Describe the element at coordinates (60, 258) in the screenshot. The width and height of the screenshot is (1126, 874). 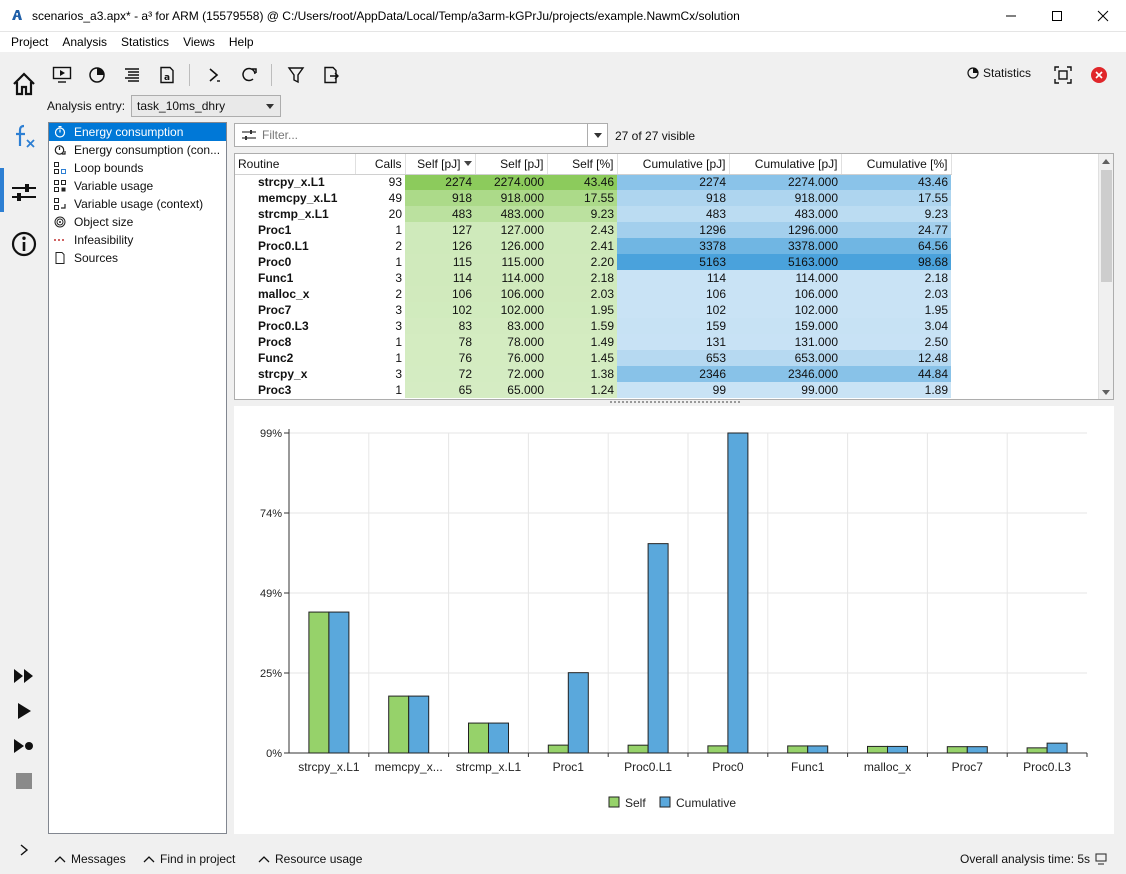
I see `document-icon` at that location.